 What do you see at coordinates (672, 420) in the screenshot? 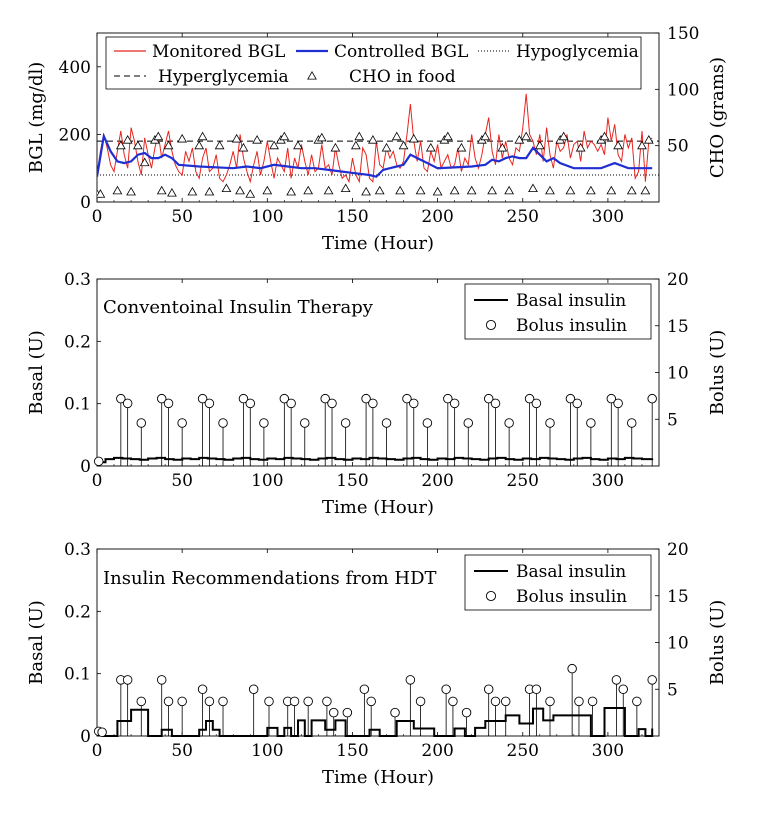
I see `y2-tick-label: 5` at bounding box center [672, 420].